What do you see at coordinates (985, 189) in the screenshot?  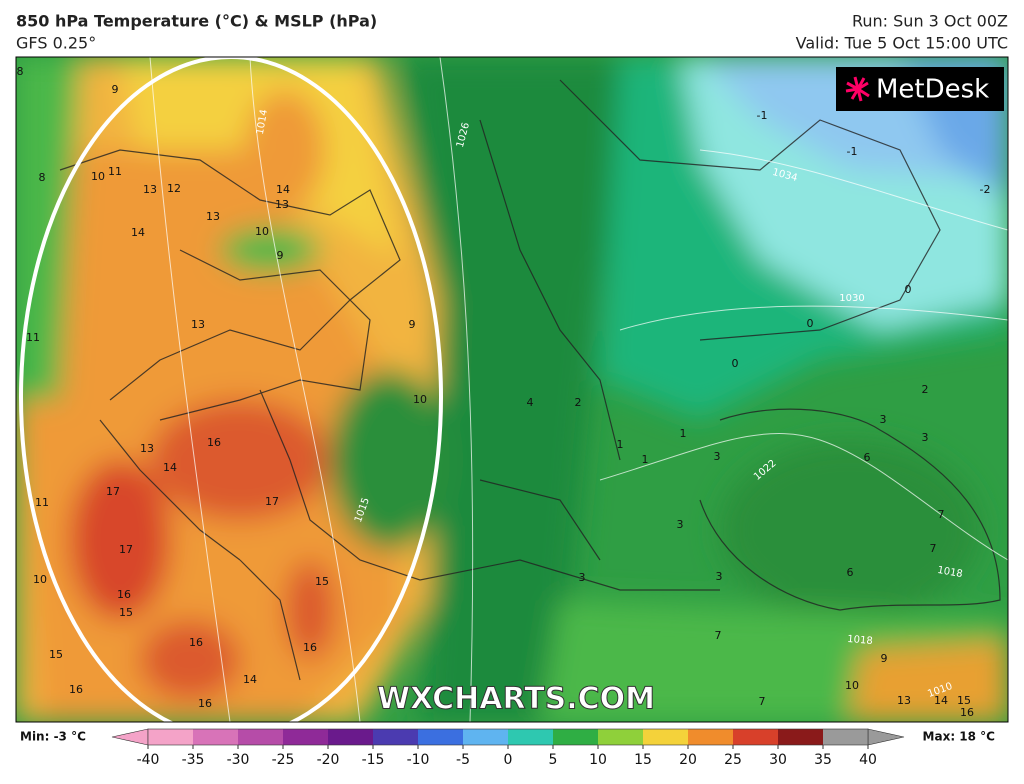 I see `temperature-label: -2` at bounding box center [985, 189].